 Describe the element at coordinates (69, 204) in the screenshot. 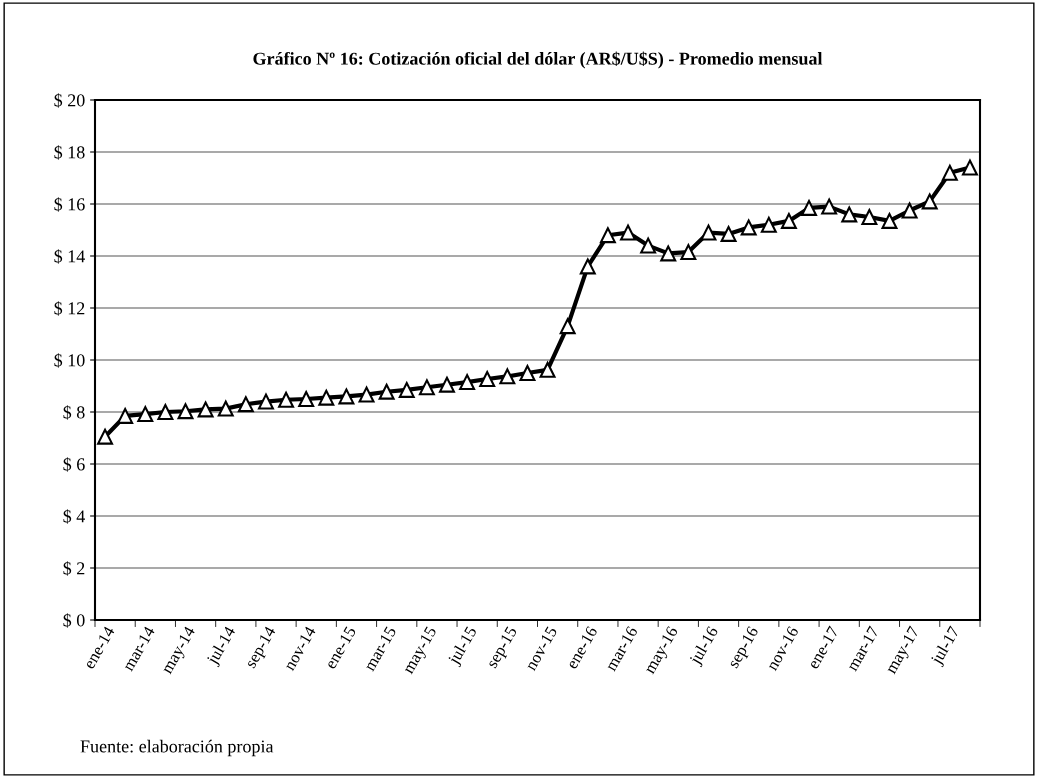

I see `y-tick-label: $ 16` at that location.